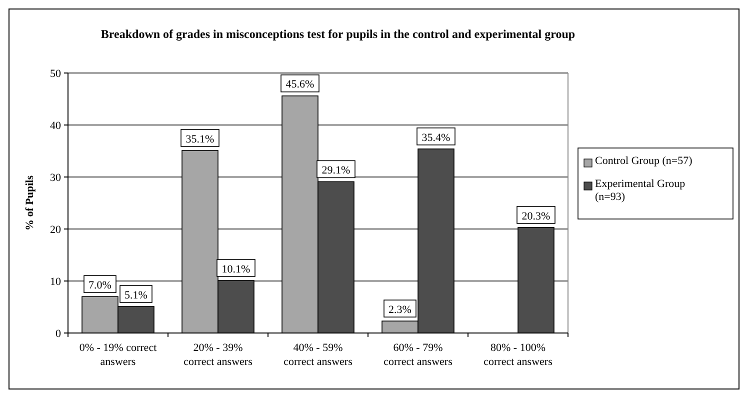  I want to click on data-label: 35.4%, so click(436, 138).